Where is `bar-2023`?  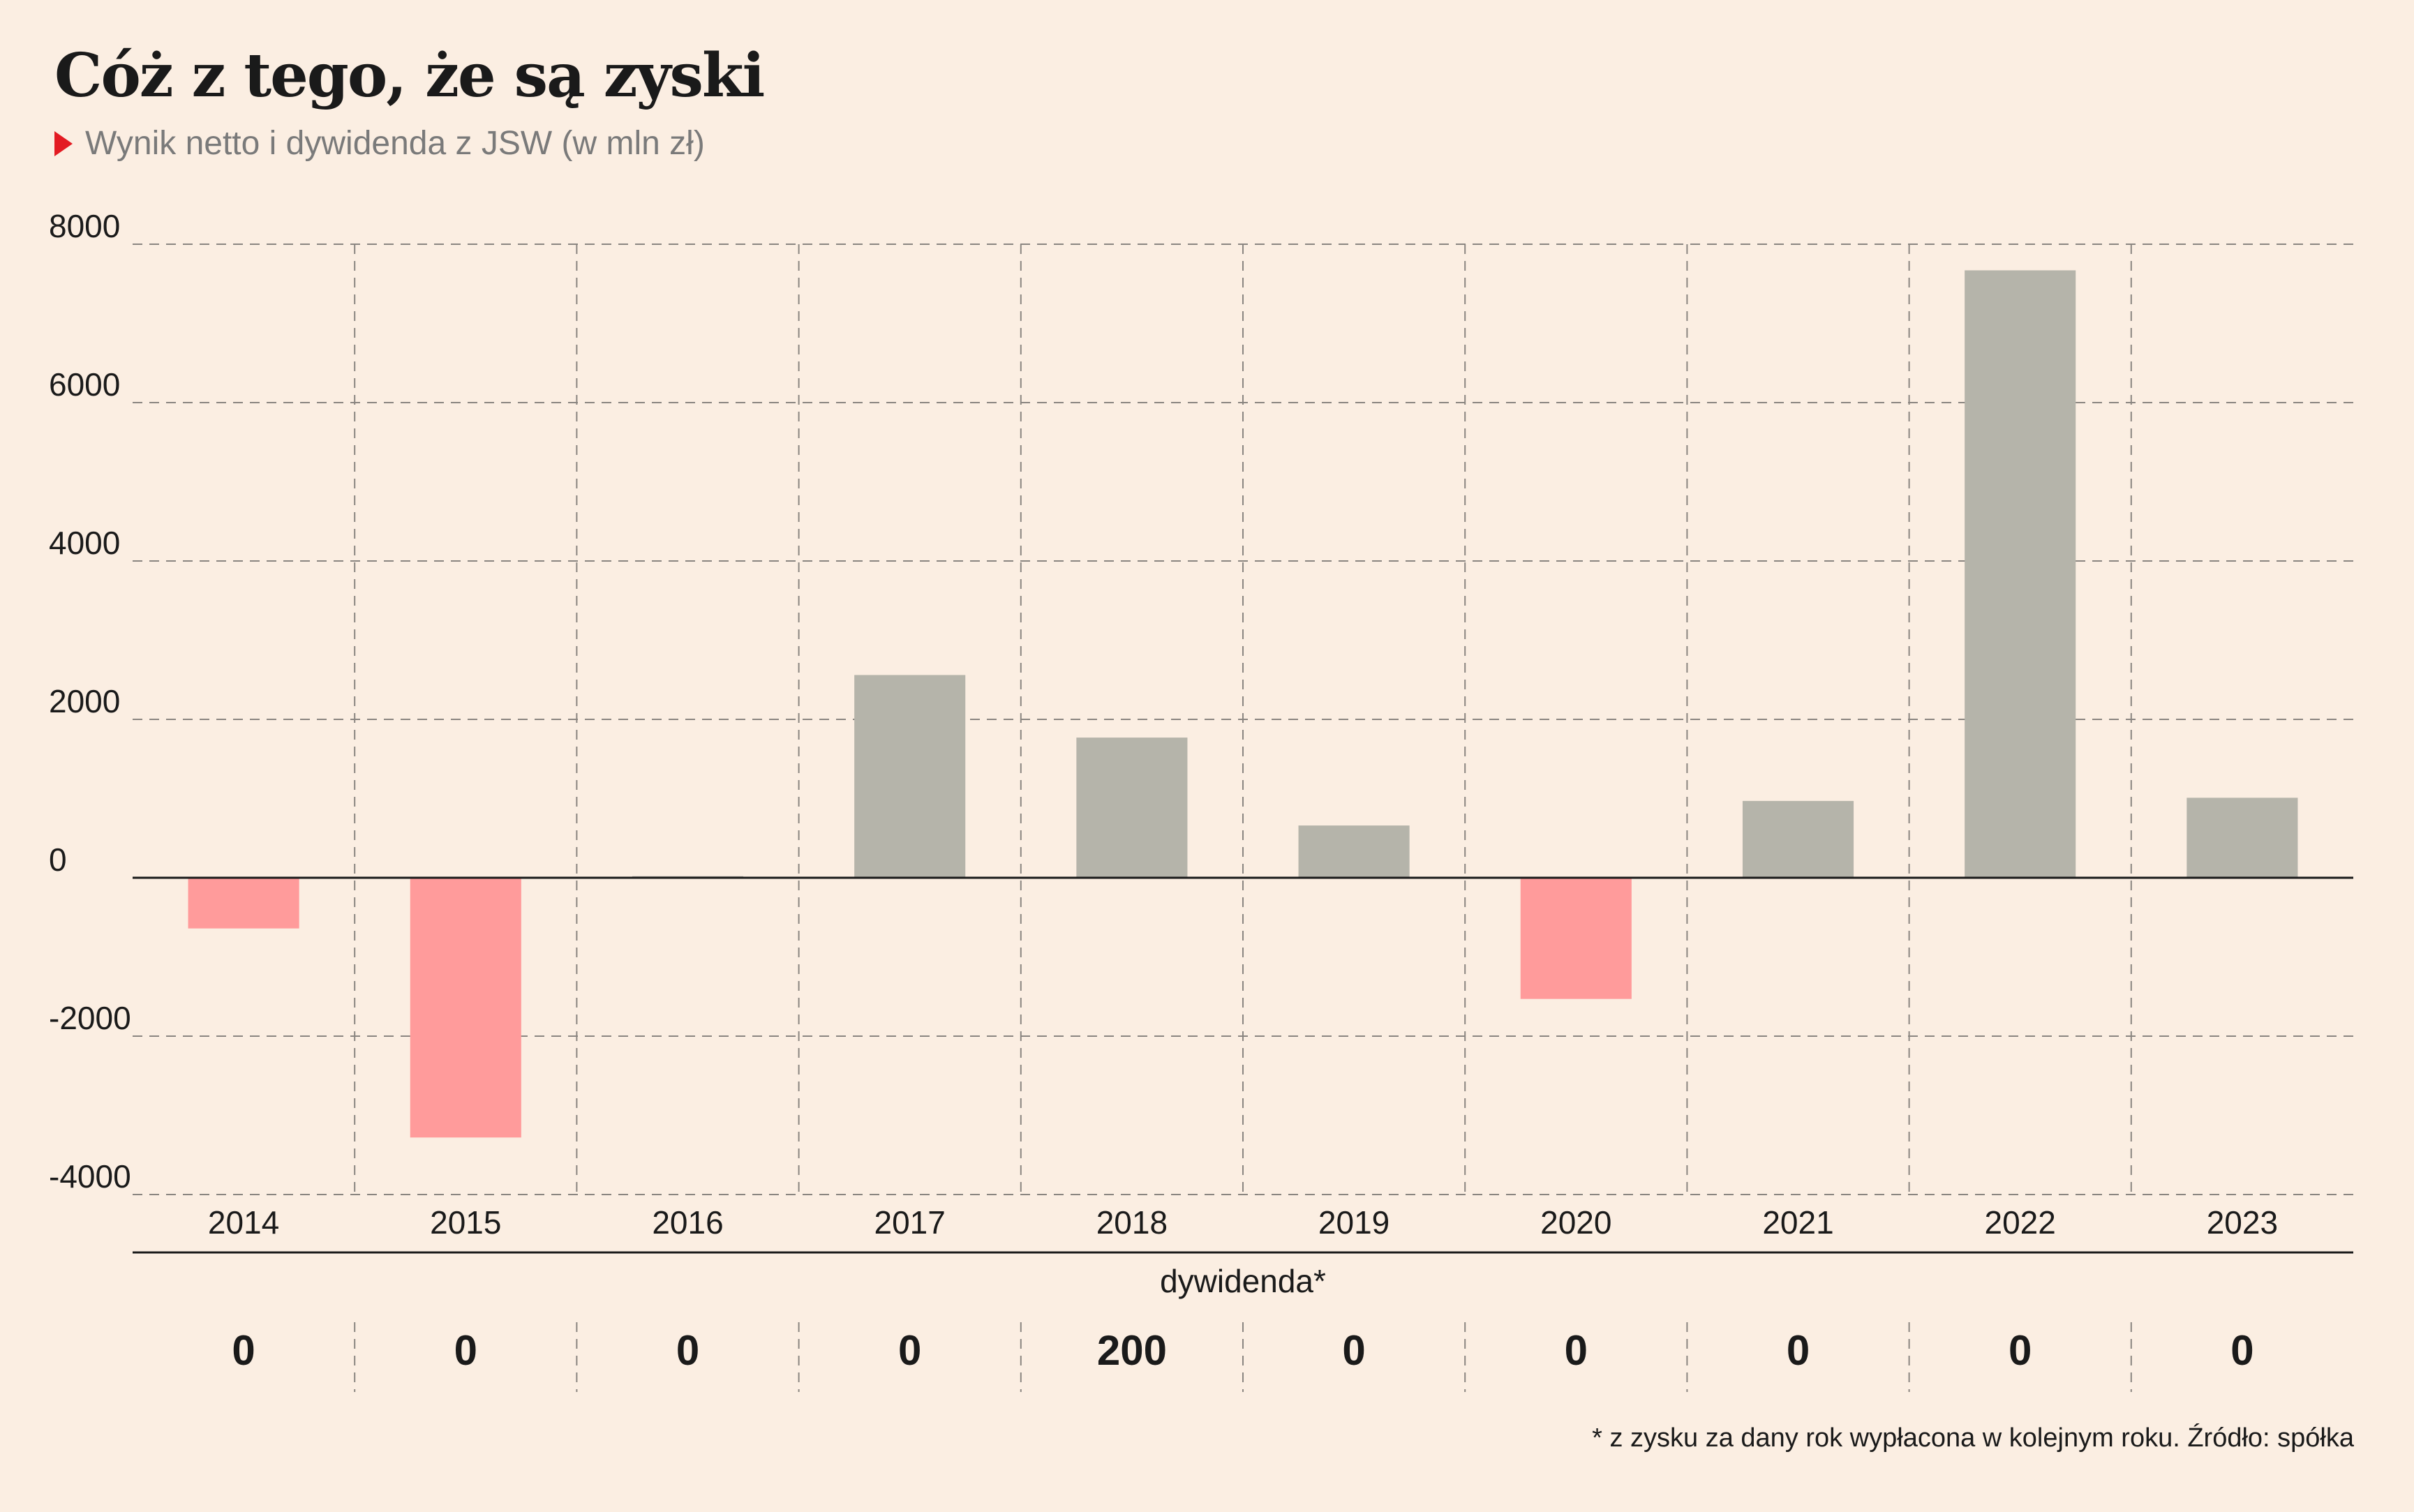
bar-2023 is located at coordinates (2242, 838).